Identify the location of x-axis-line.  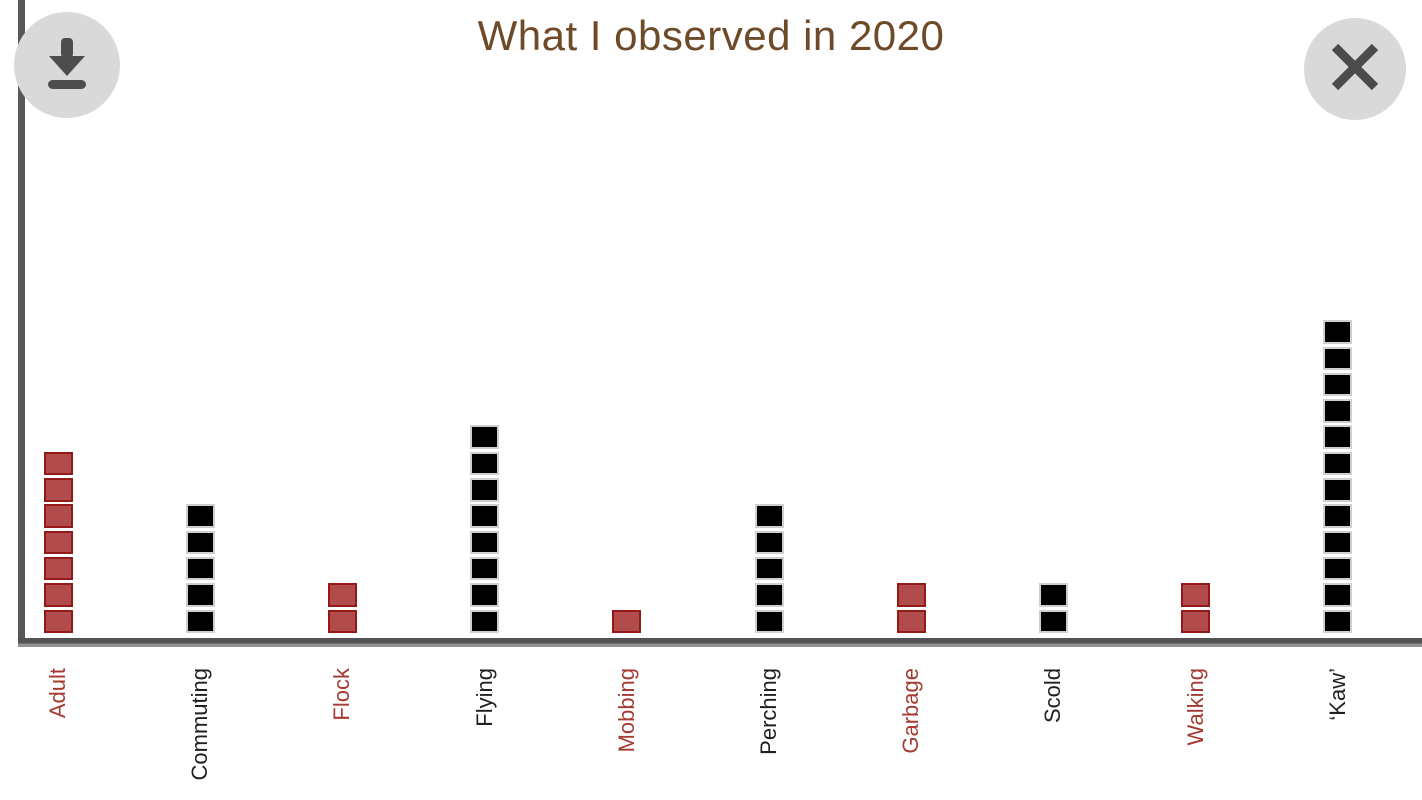
(720, 642).